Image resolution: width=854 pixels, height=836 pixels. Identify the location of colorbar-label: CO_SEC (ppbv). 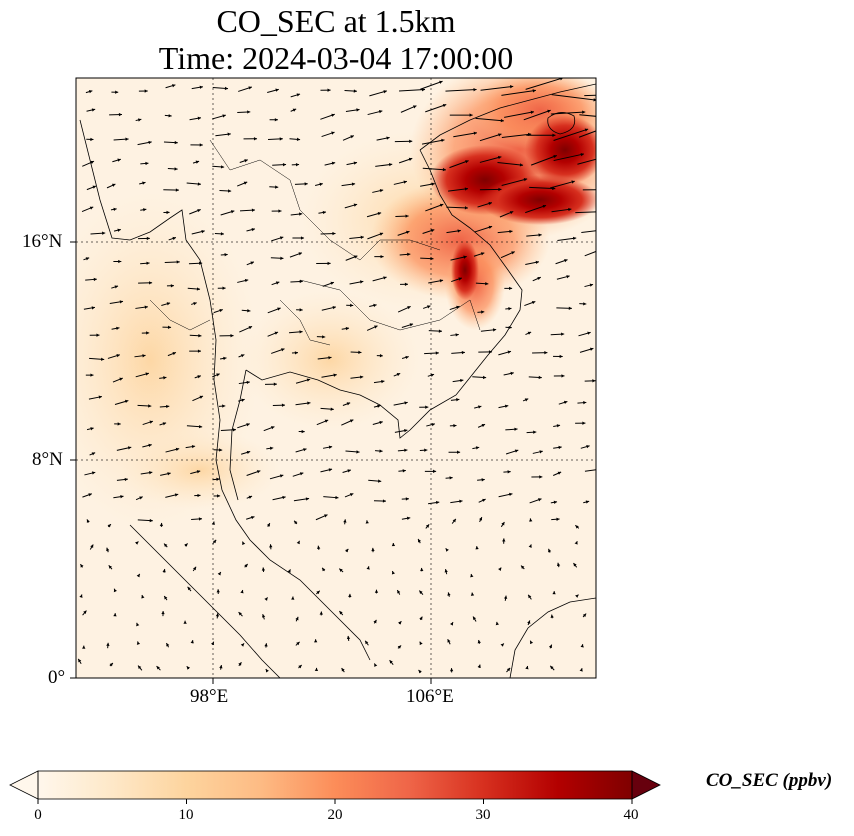
(769, 780).